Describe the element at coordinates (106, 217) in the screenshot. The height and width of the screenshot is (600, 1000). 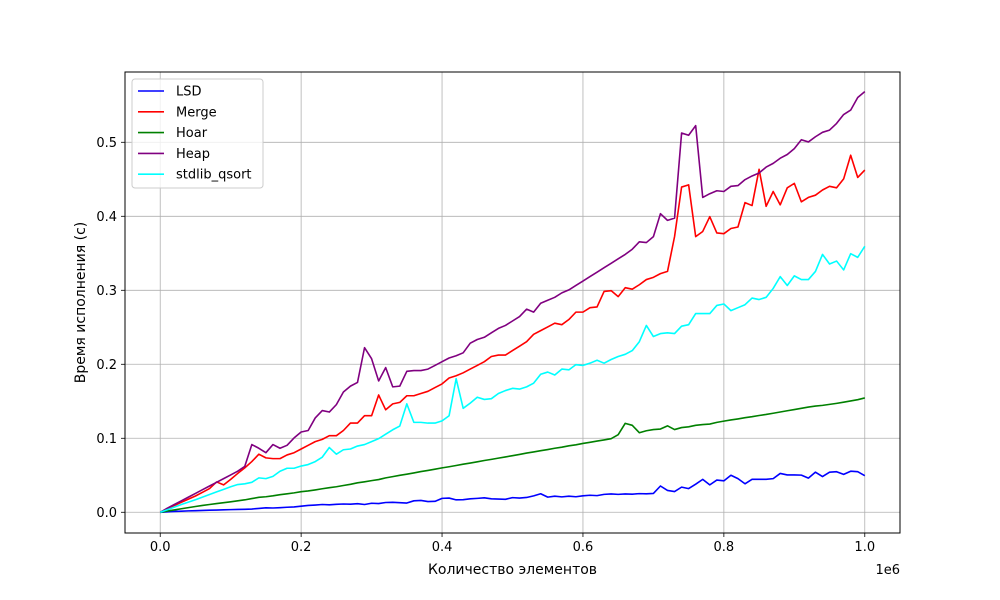
I see `y-tick-label: 0.4` at that location.